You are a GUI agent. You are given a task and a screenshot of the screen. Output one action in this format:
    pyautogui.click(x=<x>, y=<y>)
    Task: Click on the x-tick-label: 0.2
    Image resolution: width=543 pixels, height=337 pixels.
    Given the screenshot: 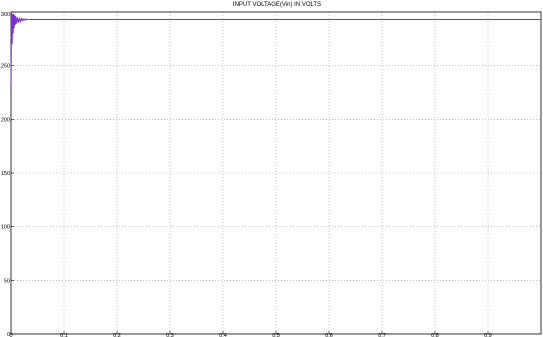 What is the action you would take?
    pyautogui.click(x=117, y=335)
    